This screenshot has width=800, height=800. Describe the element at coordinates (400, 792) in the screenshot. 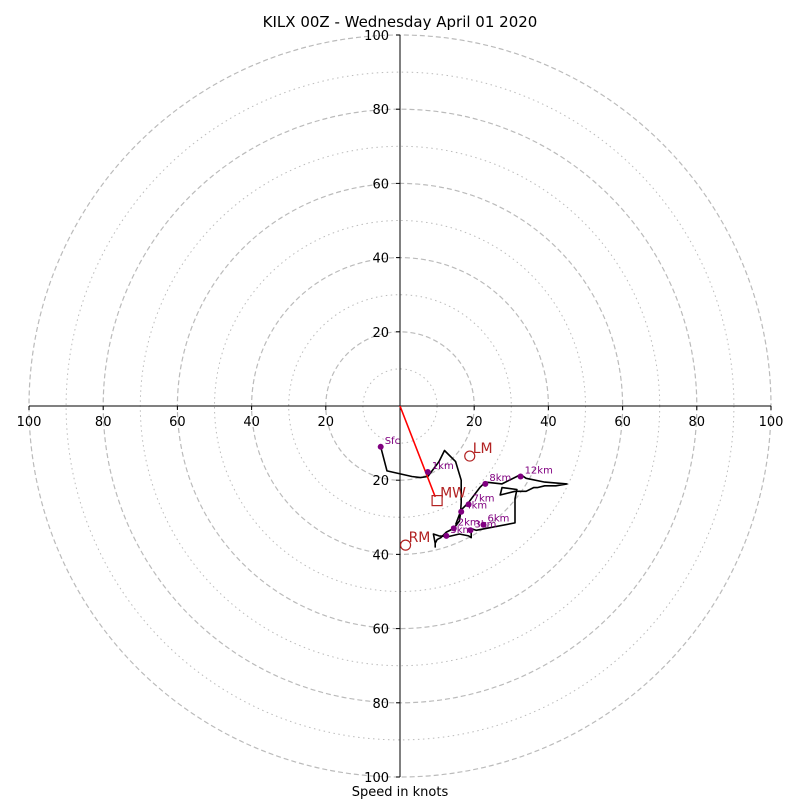

I see `x-axis-label: Speed in knots` at that location.